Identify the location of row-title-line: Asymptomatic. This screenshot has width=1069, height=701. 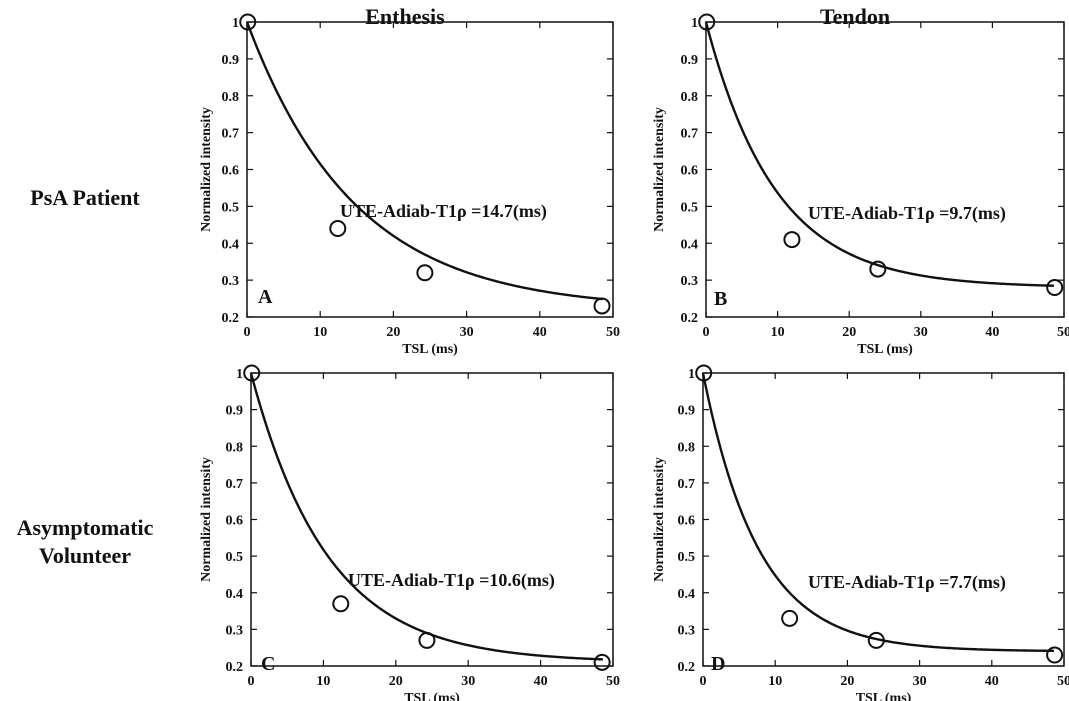
(85, 527).